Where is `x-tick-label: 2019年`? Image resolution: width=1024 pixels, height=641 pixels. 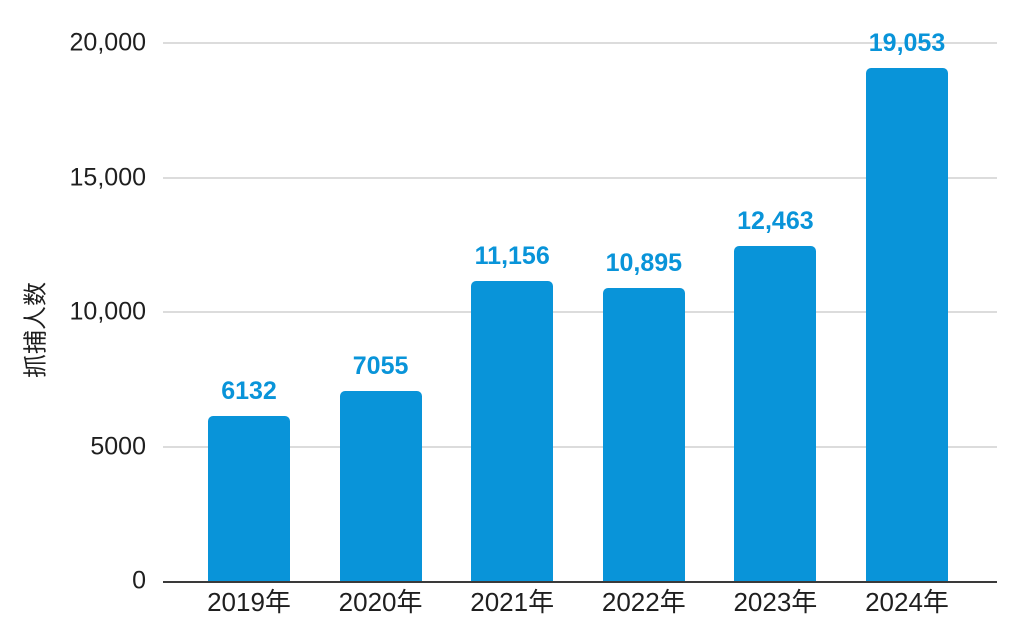
x-tick-label: 2019年 is located at coordinates (249, 602).